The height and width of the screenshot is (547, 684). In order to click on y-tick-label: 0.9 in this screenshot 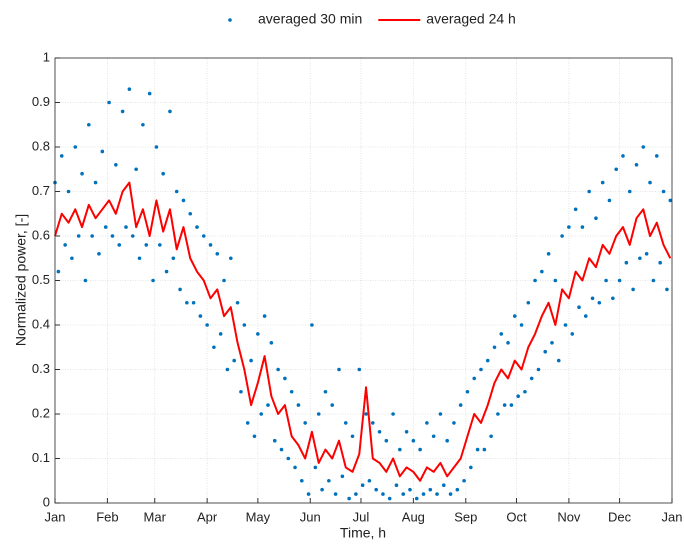, I will do `click(41, 101)`.